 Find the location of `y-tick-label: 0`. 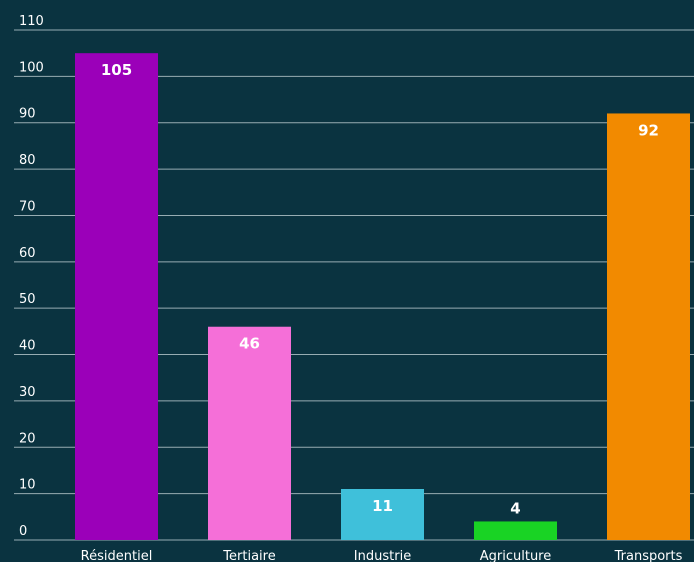

y-tick-label: 0 is located at coordinates (23, 531).